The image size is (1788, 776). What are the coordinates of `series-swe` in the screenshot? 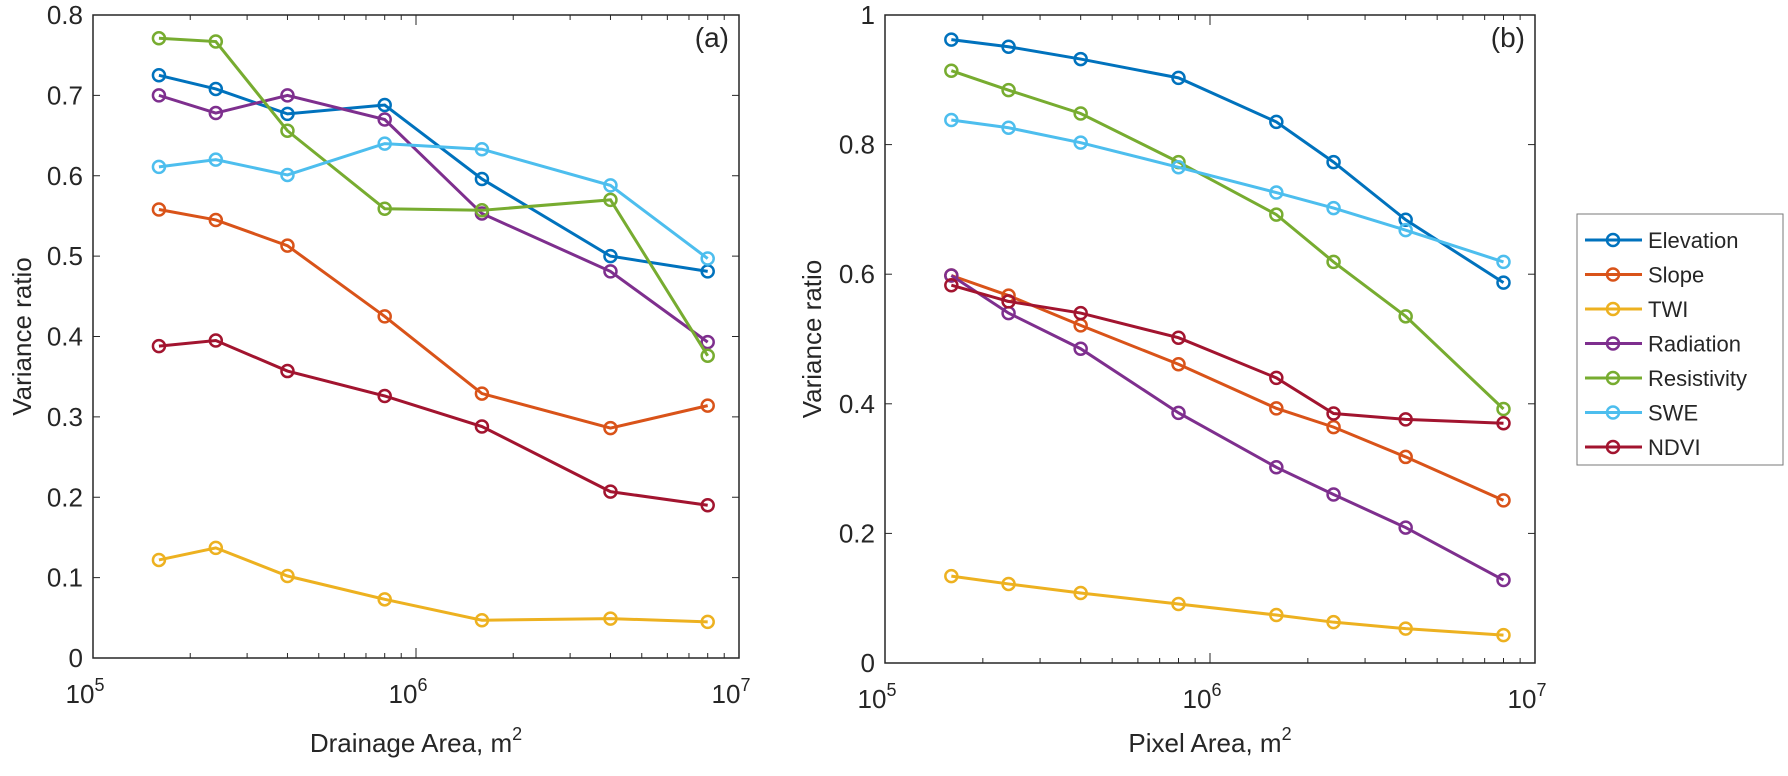 It's located at (1227, 191).